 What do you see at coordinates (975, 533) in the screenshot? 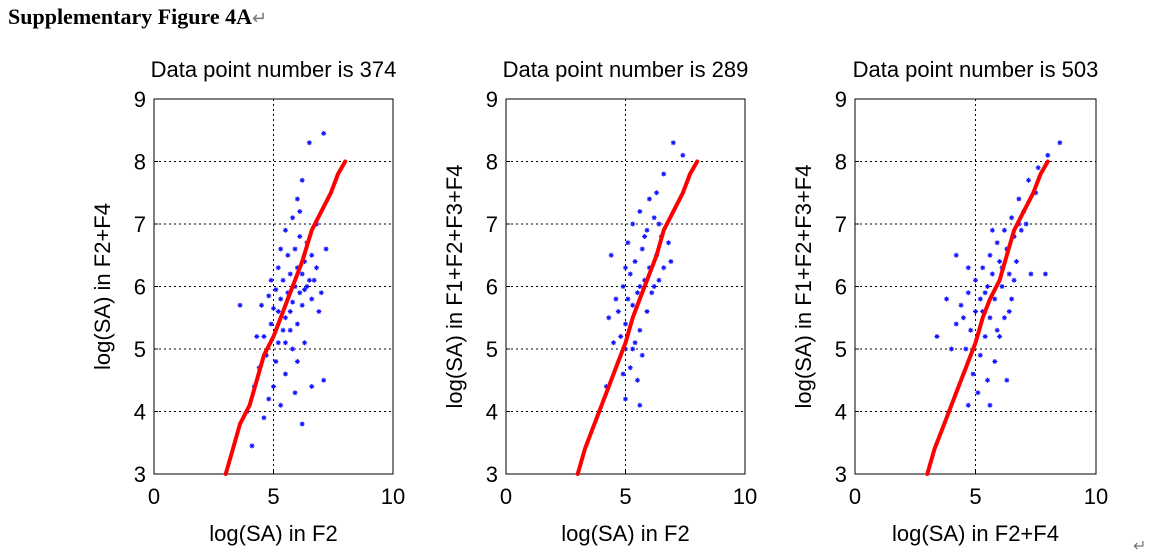
I see `x-axis-label: log(SA) in F2+F4` at bounding box center [975, 533].